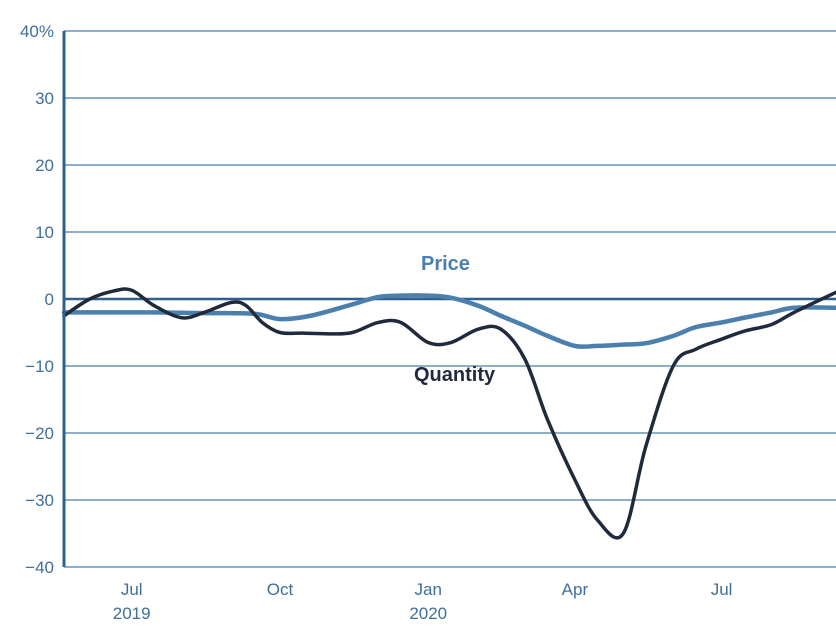 The width and height of the screenshot is (836, 627). I want to click on quantity-series-label: Quantity, so click(455, 375).